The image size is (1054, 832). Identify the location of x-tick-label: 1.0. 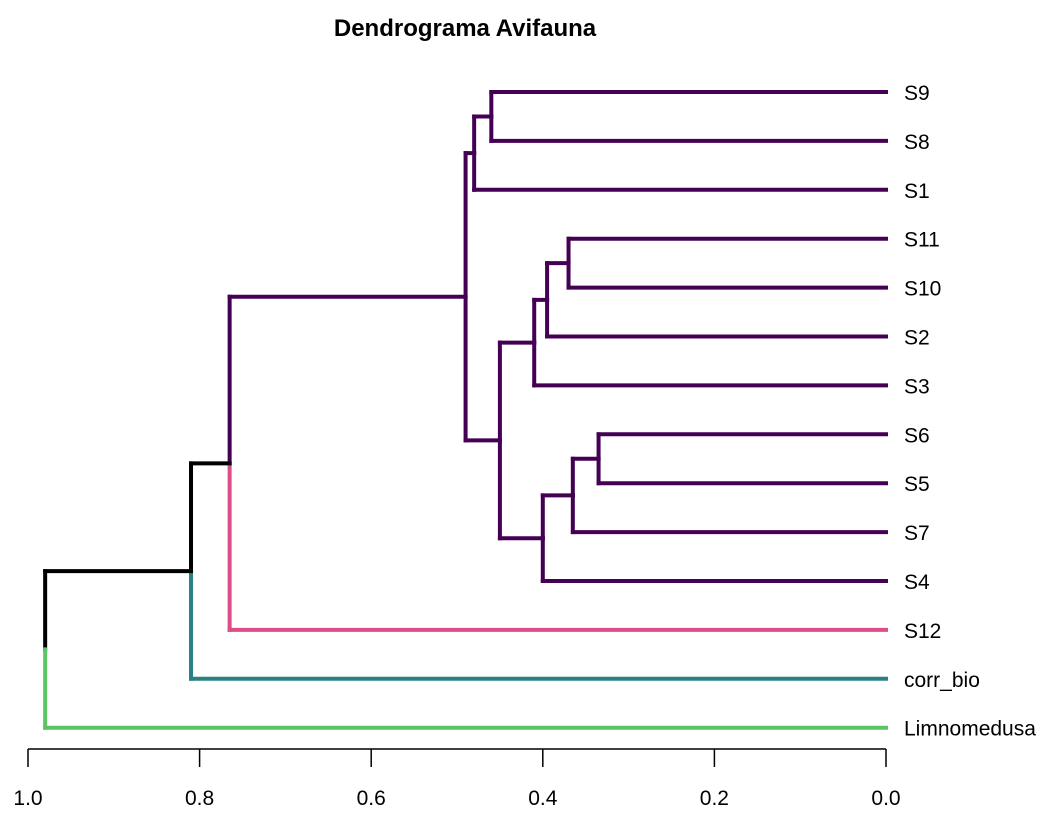
(27, 798).